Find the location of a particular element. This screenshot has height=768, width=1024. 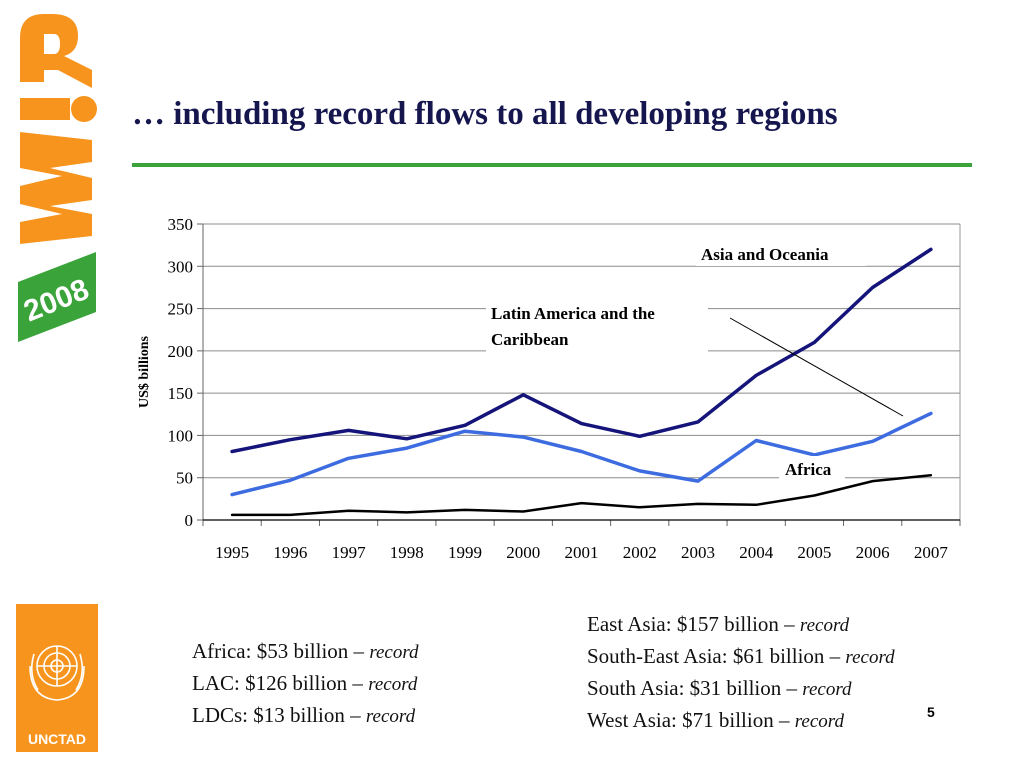

wir-year-badge: 2008 is located at coordinates (57, 297).